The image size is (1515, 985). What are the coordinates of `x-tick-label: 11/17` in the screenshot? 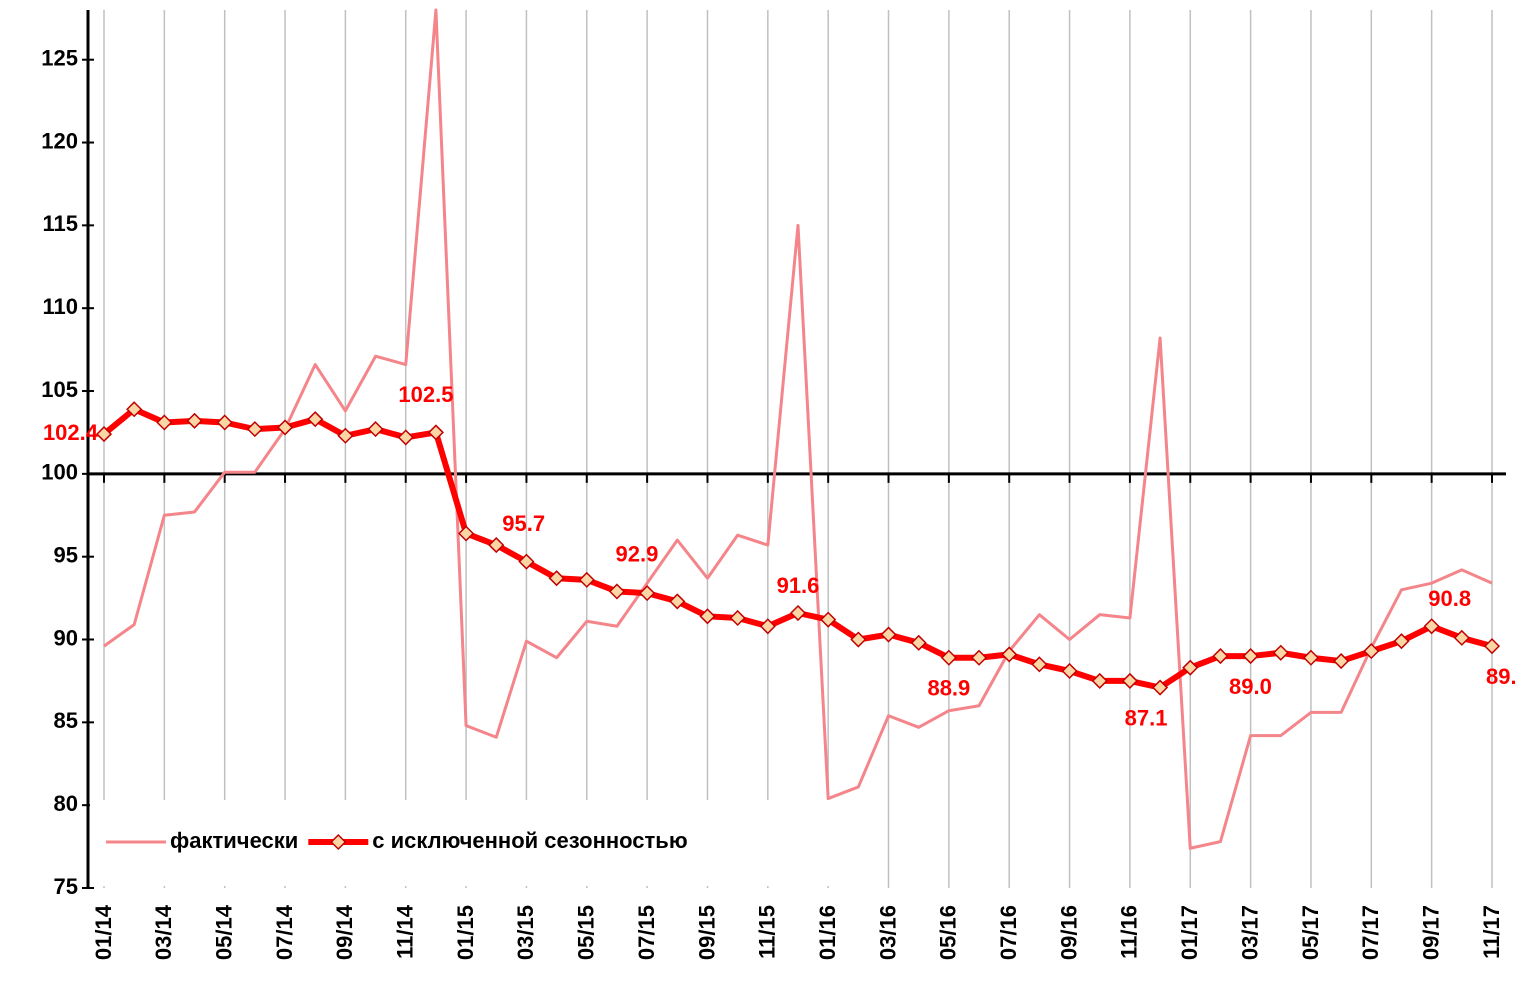 It's located at (1491, 932).